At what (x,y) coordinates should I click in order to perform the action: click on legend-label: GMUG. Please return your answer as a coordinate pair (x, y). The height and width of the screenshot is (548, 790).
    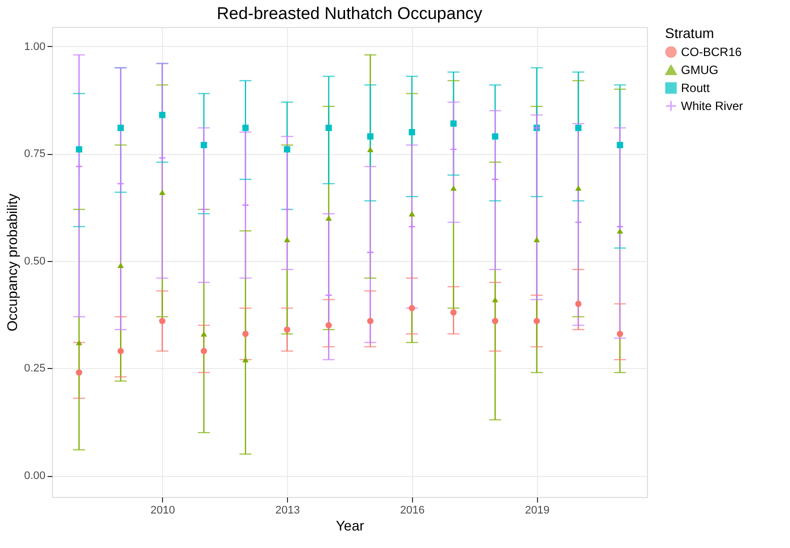
    Looking at the image, I should click on (699, 70).